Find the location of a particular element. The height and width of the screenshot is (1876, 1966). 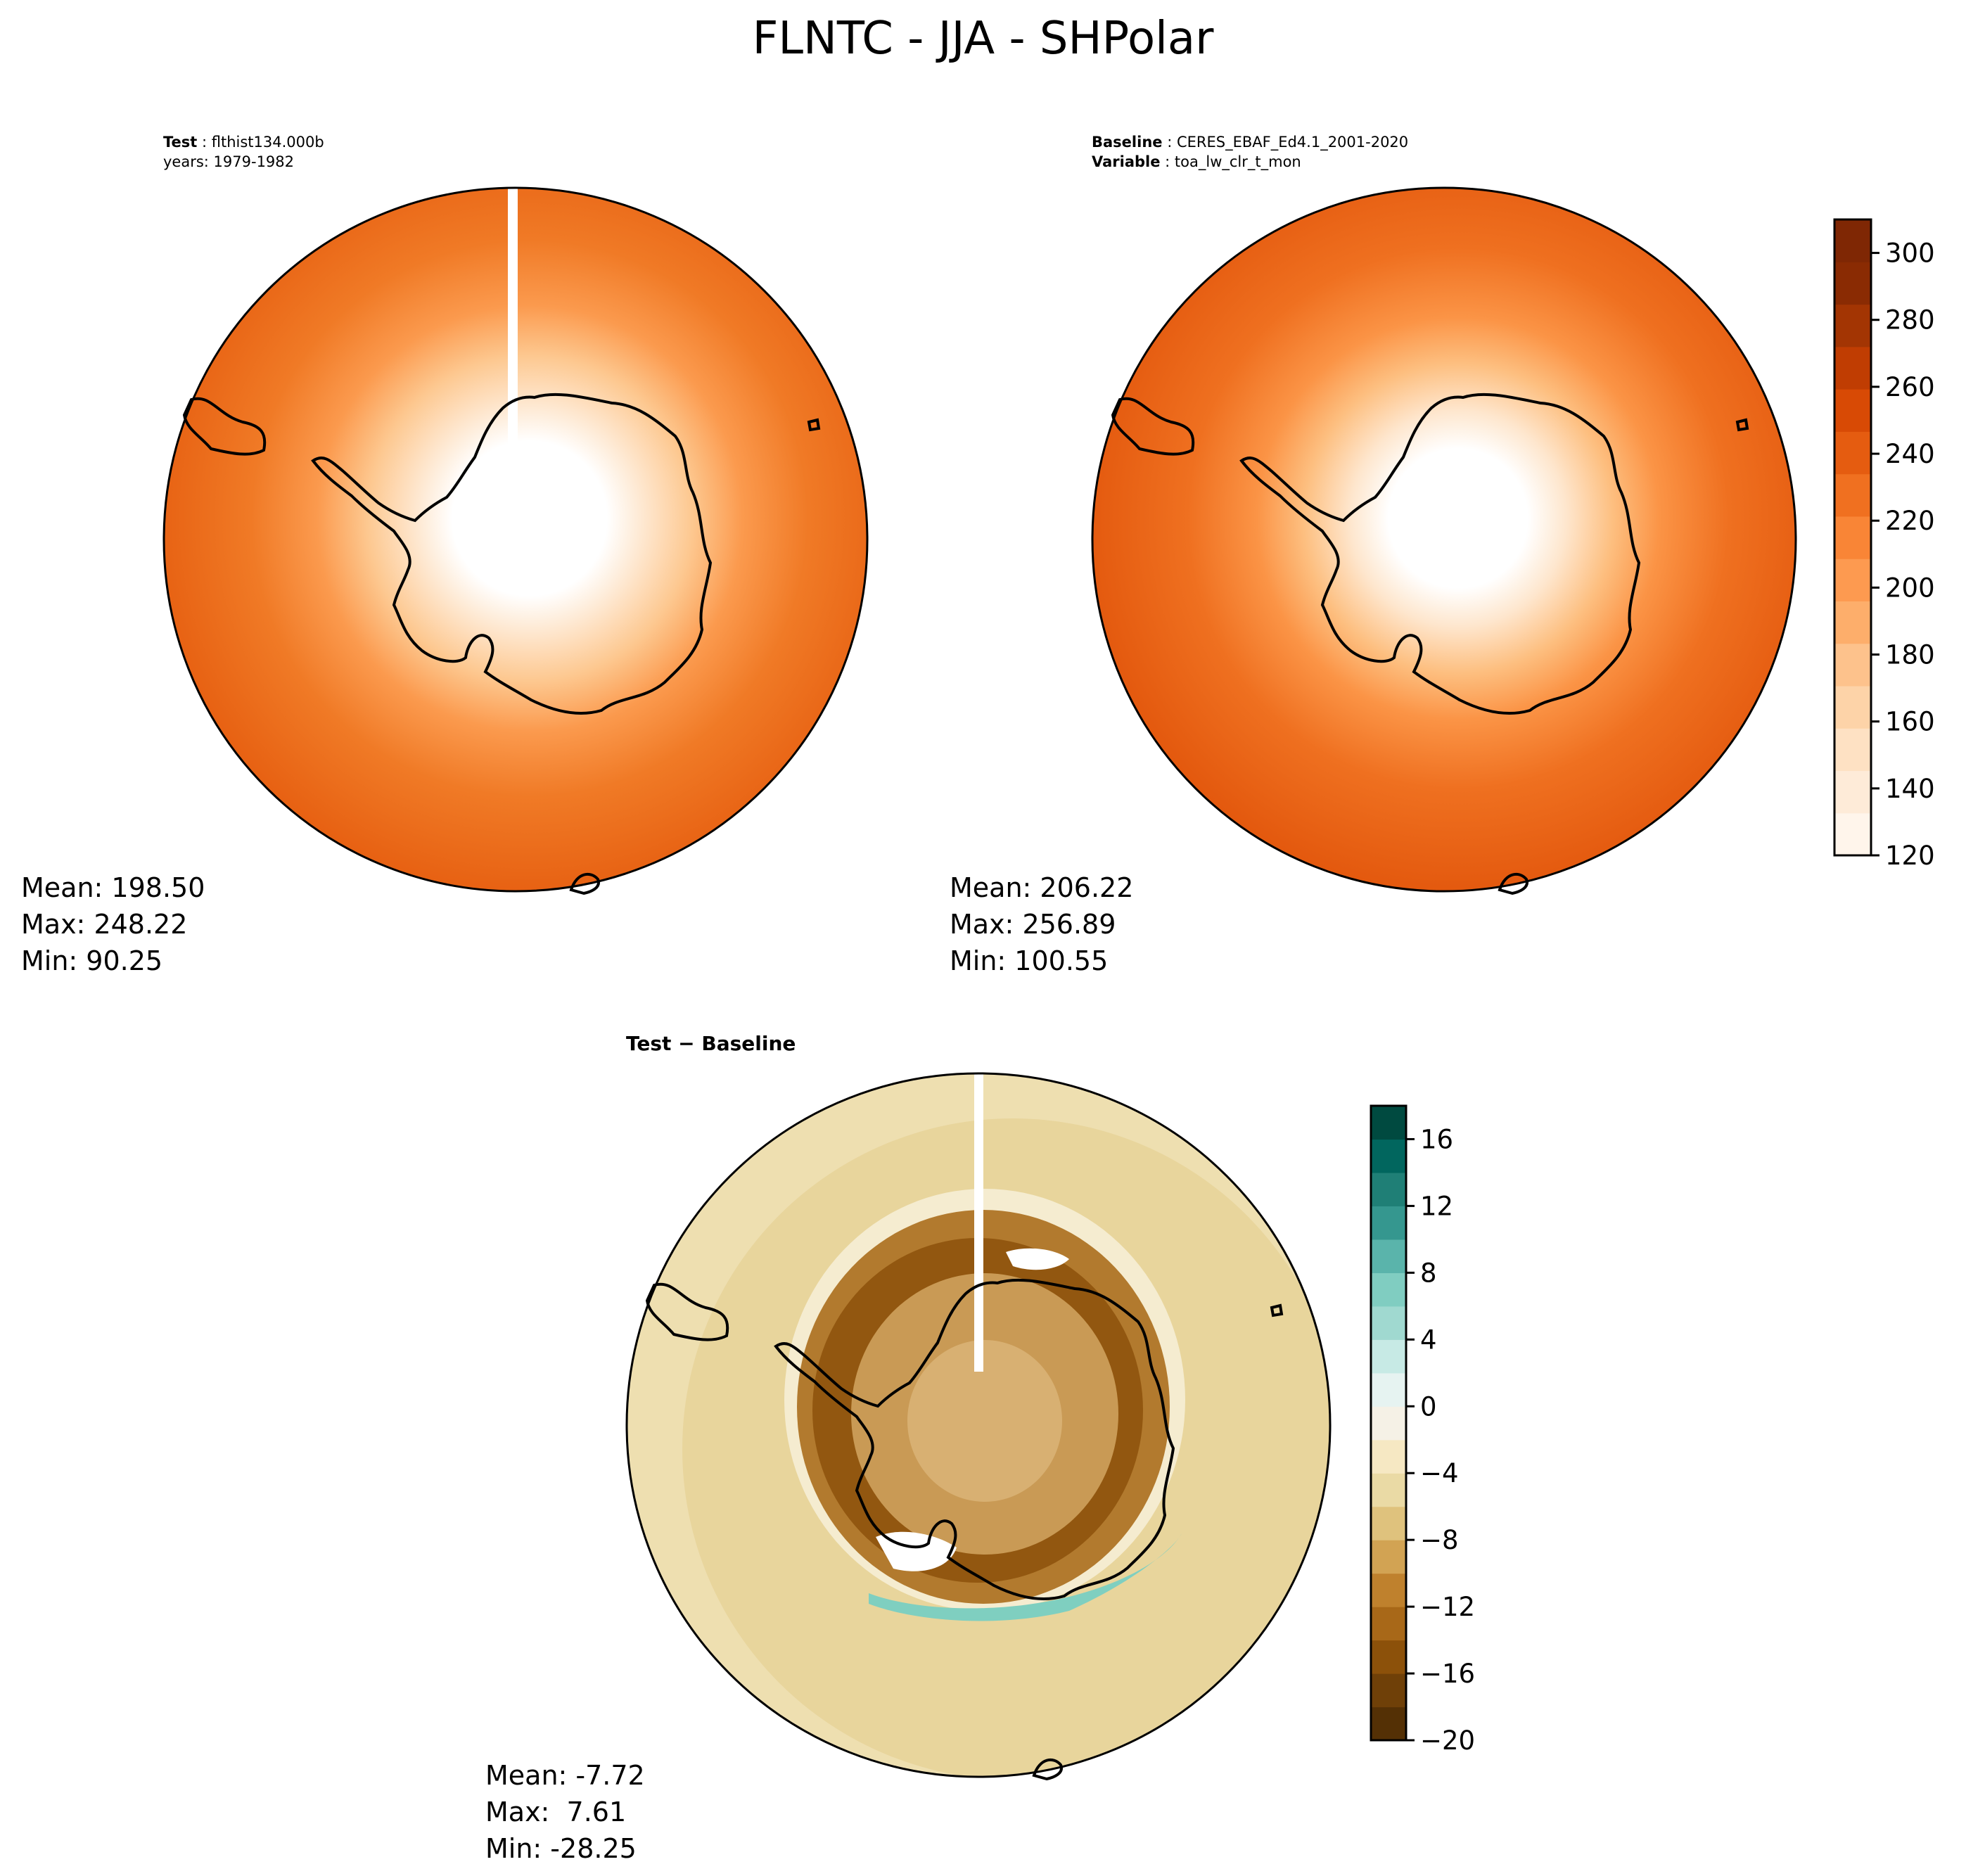

diff-interior-core is located at coordinates (984, 1421).